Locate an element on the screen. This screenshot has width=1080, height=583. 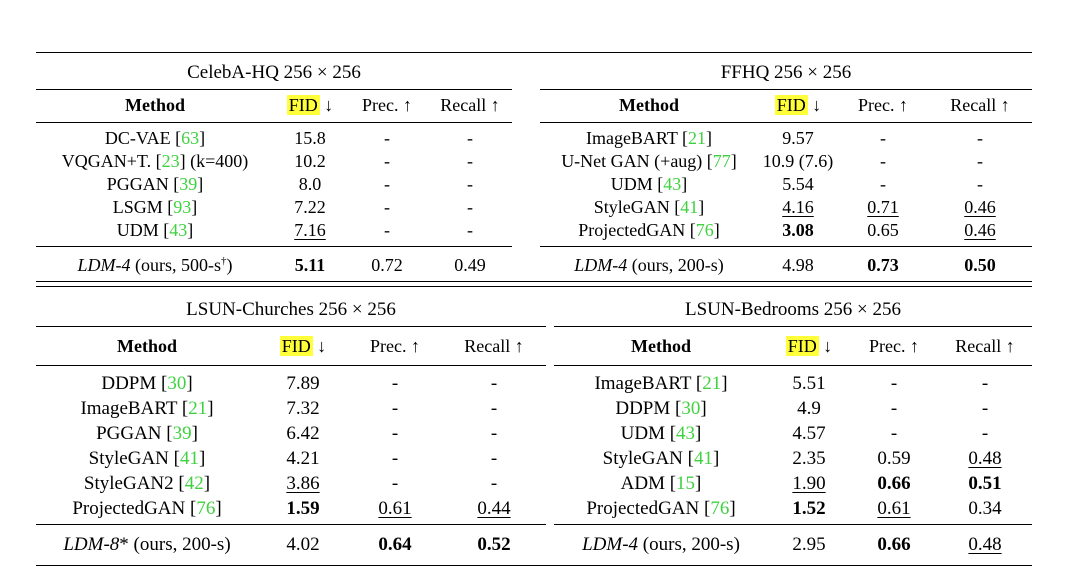
recall-text: 0.44 is located at coordinates (494, 508).